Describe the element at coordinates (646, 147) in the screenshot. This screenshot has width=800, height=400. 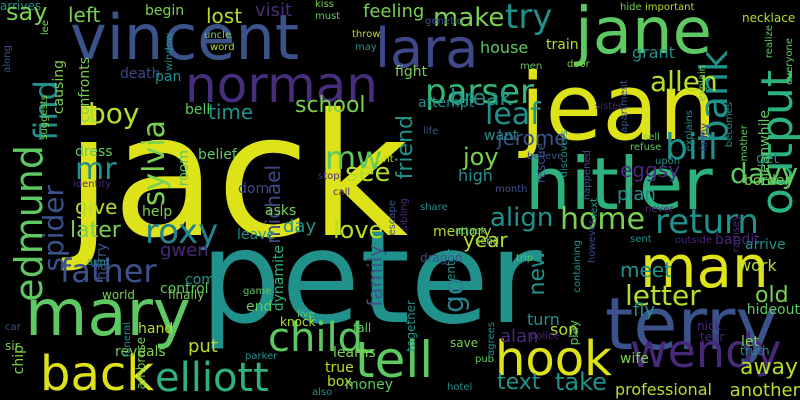
I see `word-refuse: refuse` at that location.